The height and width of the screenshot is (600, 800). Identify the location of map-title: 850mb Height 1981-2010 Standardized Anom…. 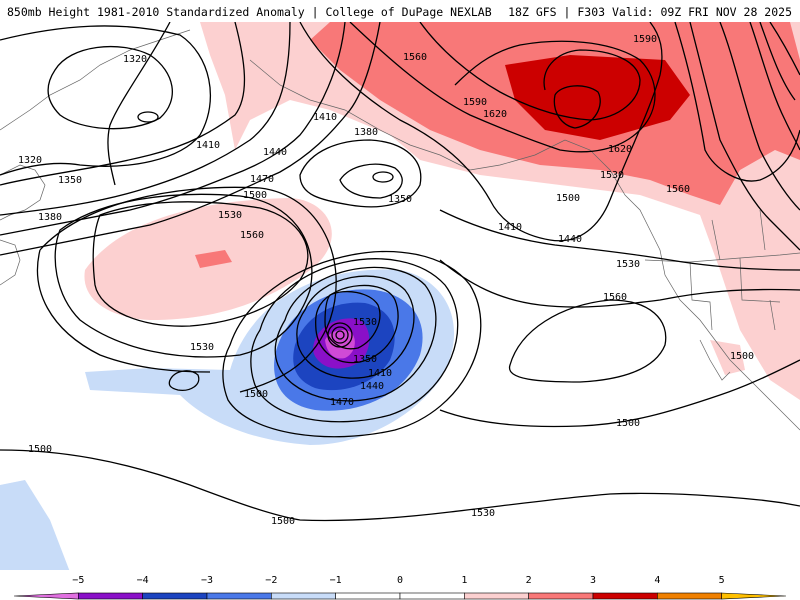
(249, 12).